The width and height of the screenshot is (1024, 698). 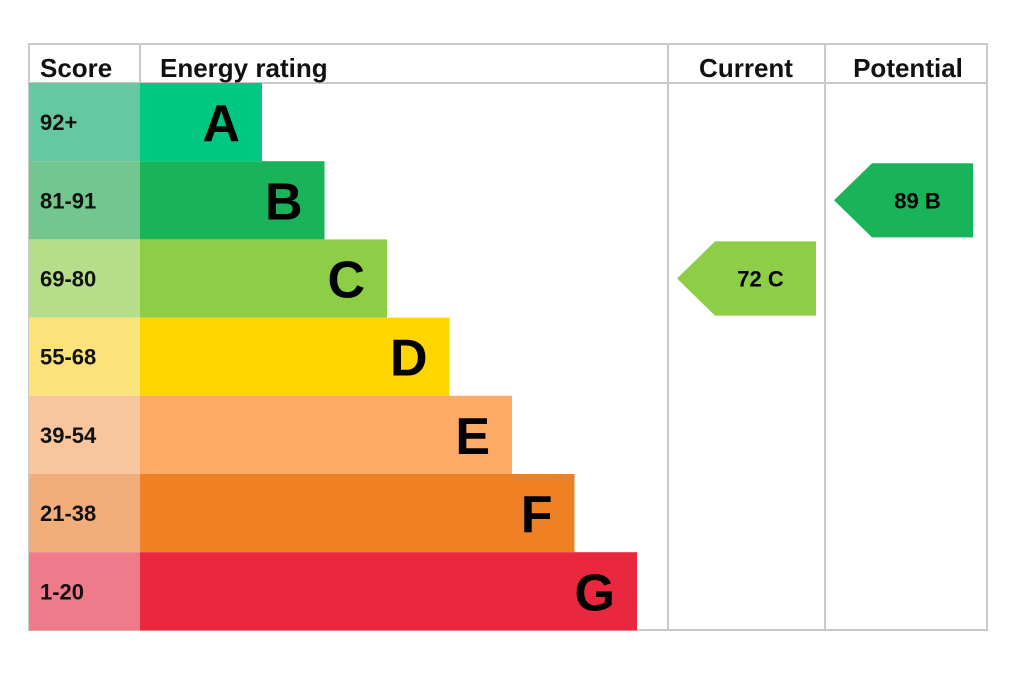 I want to click on score-header: Score, so click(x=76, y=68).